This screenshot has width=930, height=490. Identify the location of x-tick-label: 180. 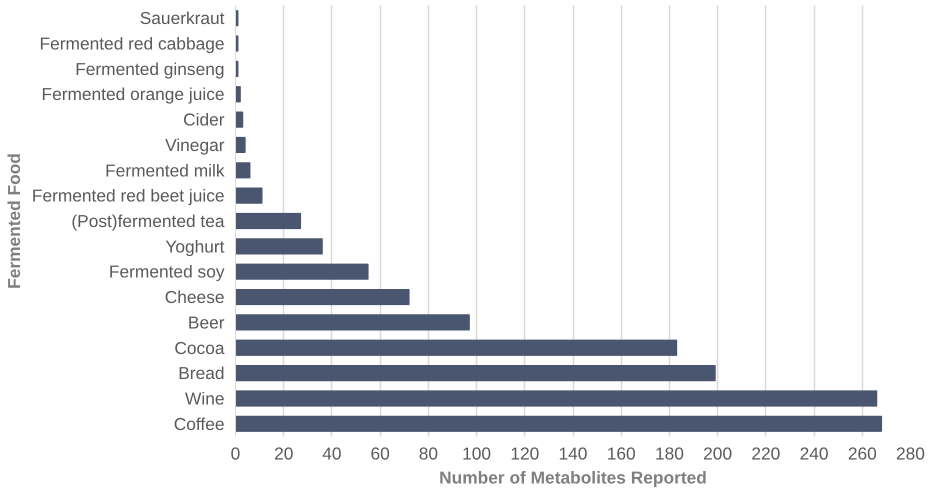
(669, 454).